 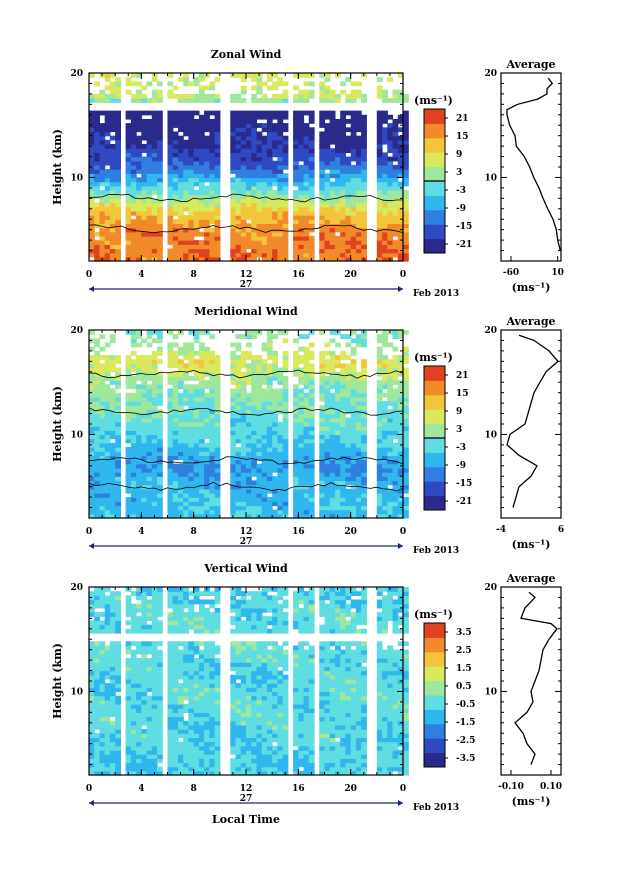 I want to click on colorbar-tick-label: 15, so click(x=462, y=394).